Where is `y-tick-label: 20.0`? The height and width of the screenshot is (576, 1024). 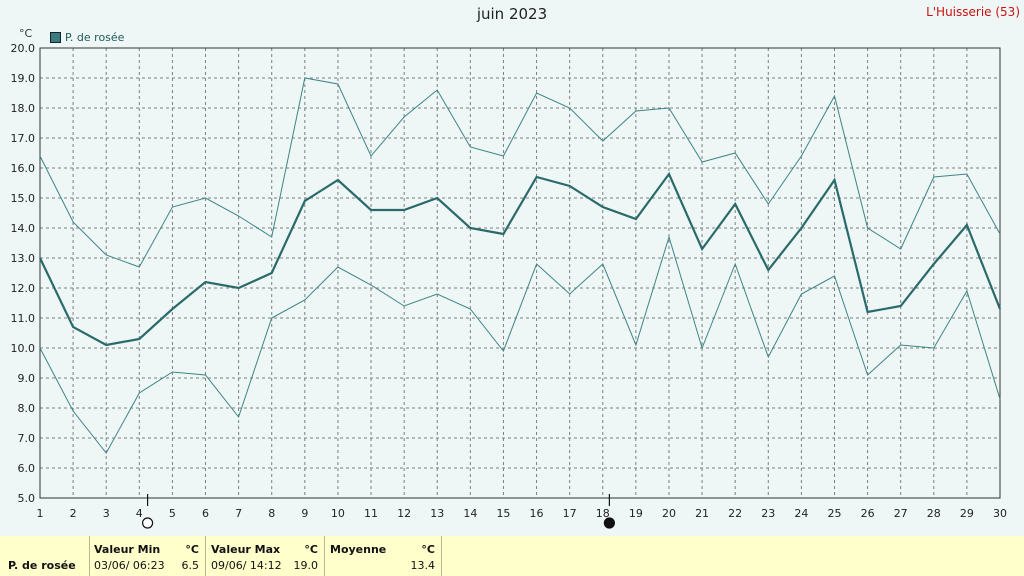
y-tick-label: 20.0 is located at coordinates (23, 48).